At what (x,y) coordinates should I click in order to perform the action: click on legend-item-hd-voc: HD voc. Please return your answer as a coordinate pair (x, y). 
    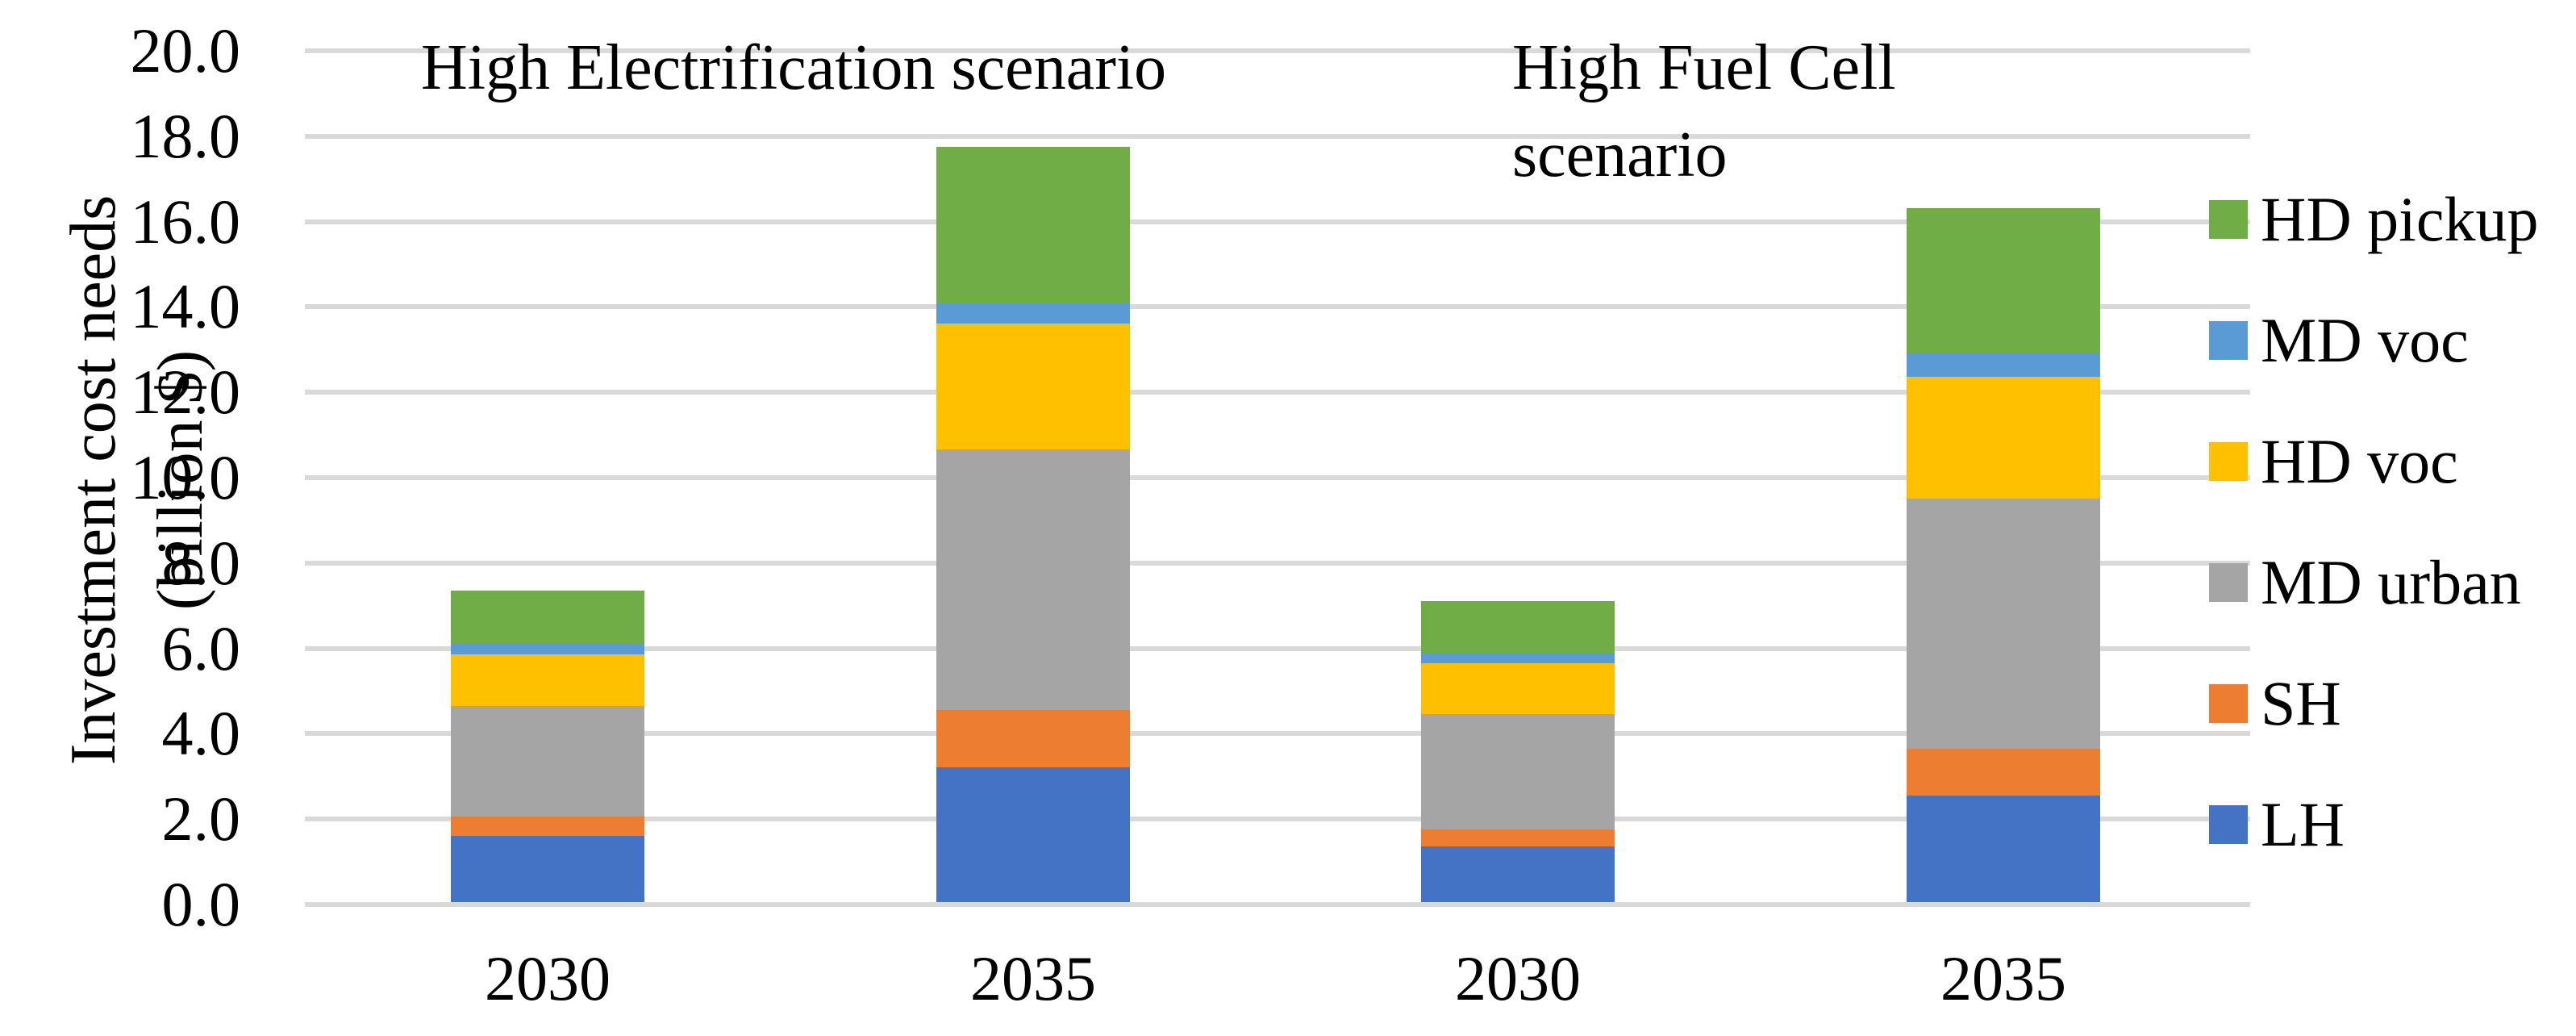
    Looking at the image, I should click on (2333, 461).